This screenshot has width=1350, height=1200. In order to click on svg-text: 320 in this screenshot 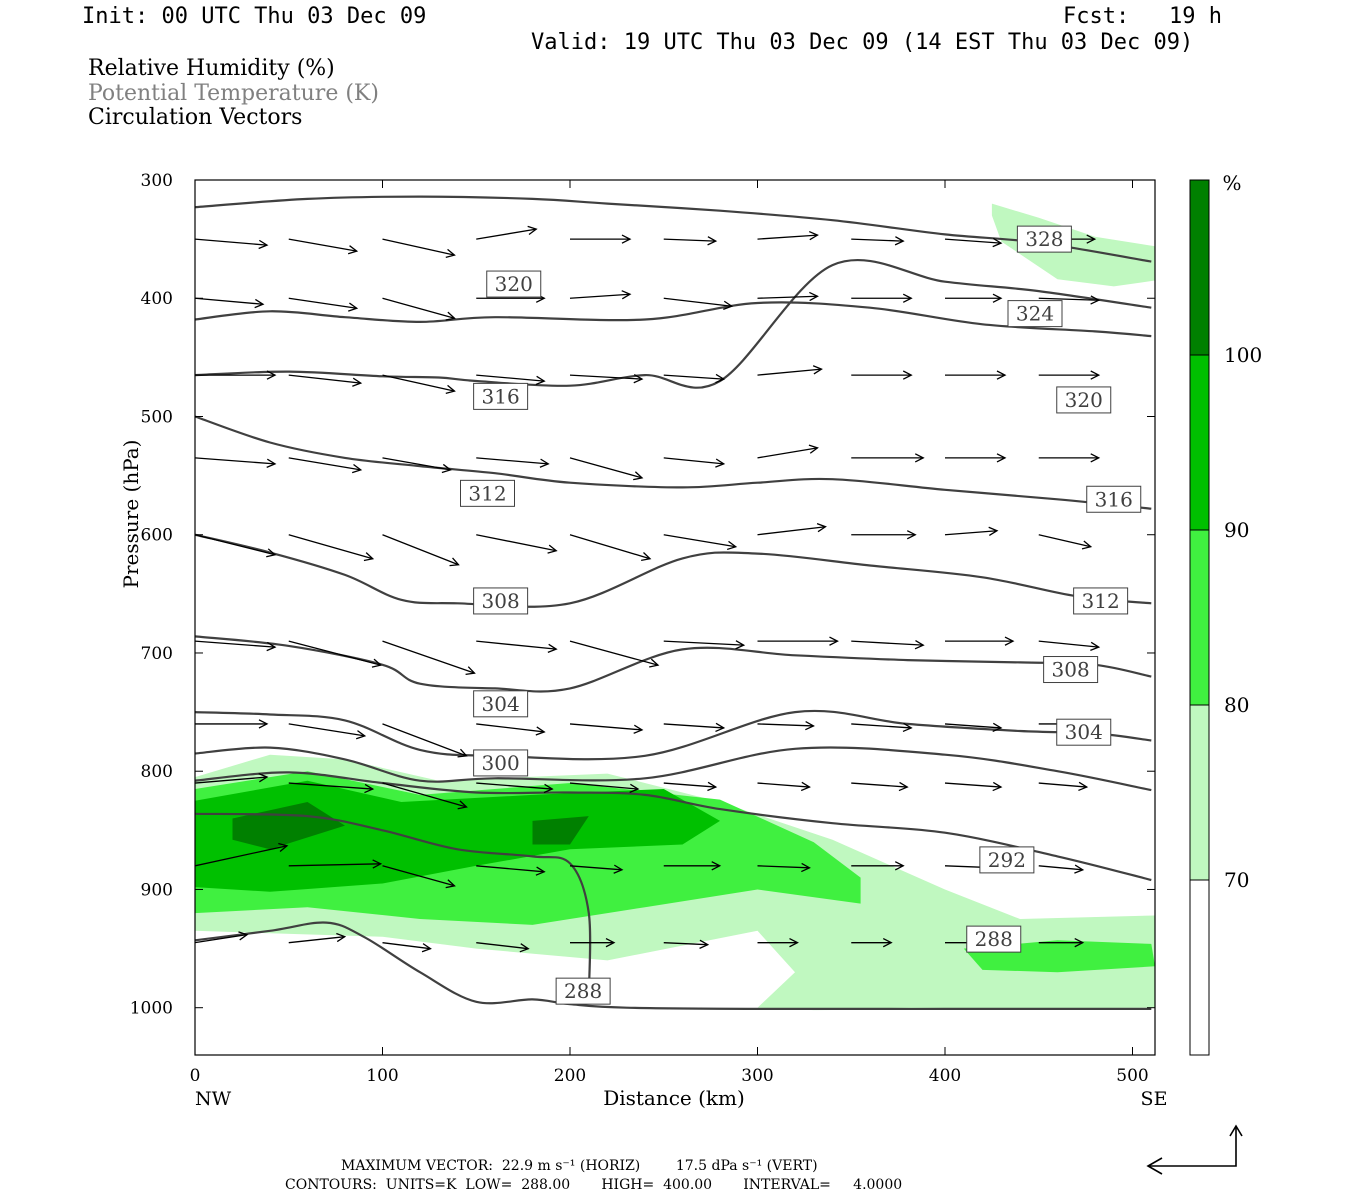, I will do `click(514, 284)`.